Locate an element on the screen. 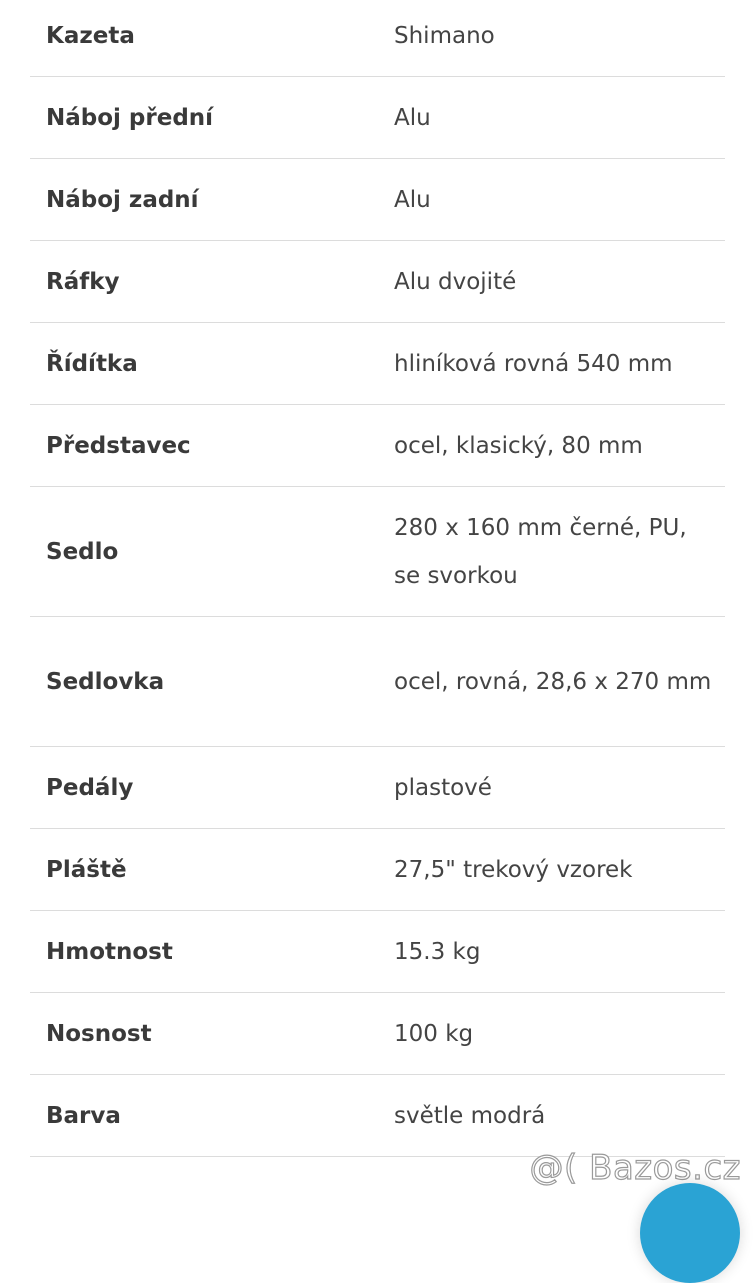 Image resolution: width=755 pixels, height=1283 pixels. spec-row: Ráfky Alu dvojité is located at coordinates (377, 282).